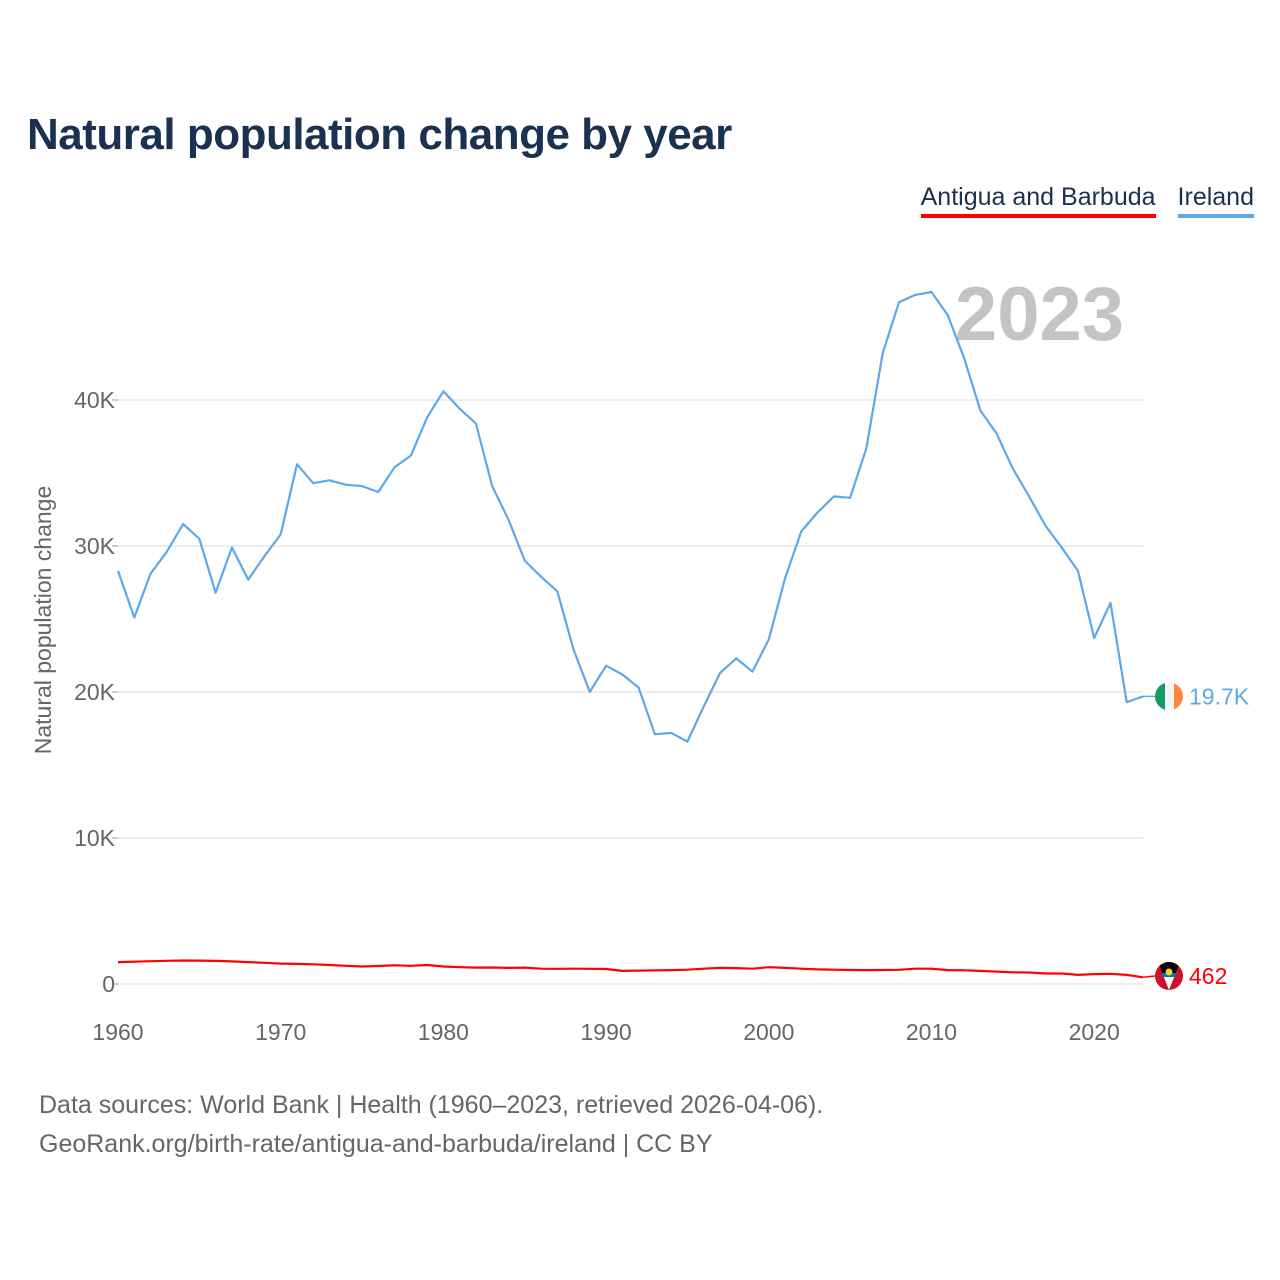 Image resolution: width=1280 pixels, height=1280 pixels. I want to click on antigua-and-barbuda-flag-icon, so click(1169, 976).